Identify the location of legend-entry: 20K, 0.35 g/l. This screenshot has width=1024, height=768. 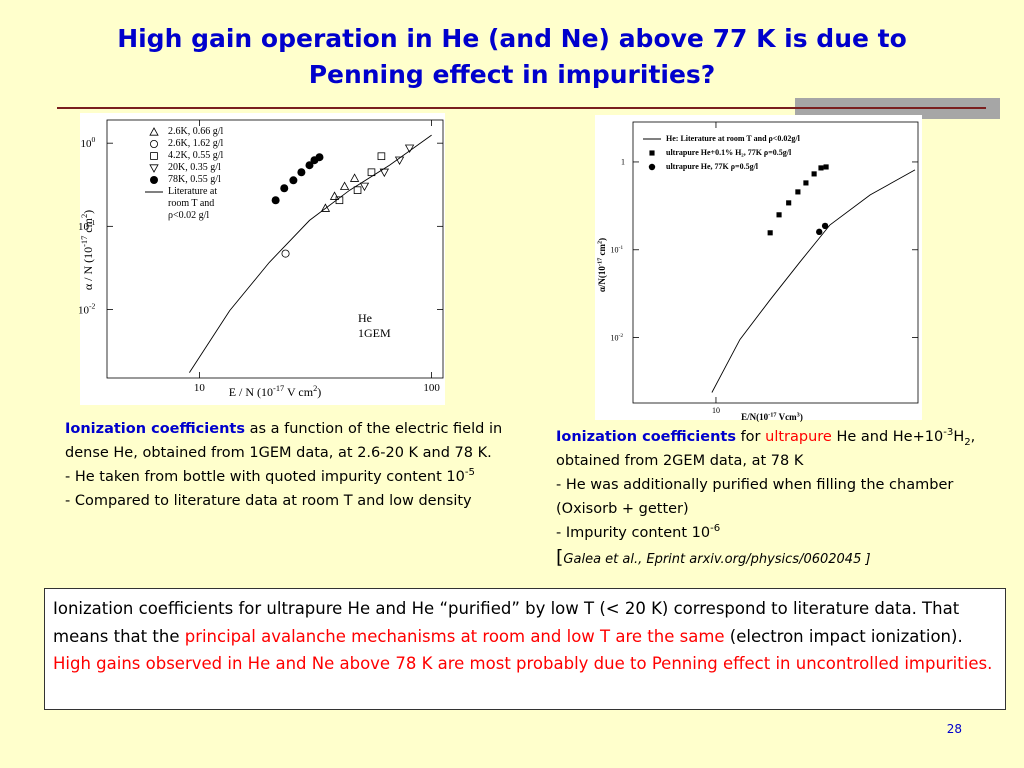
(197, 168).